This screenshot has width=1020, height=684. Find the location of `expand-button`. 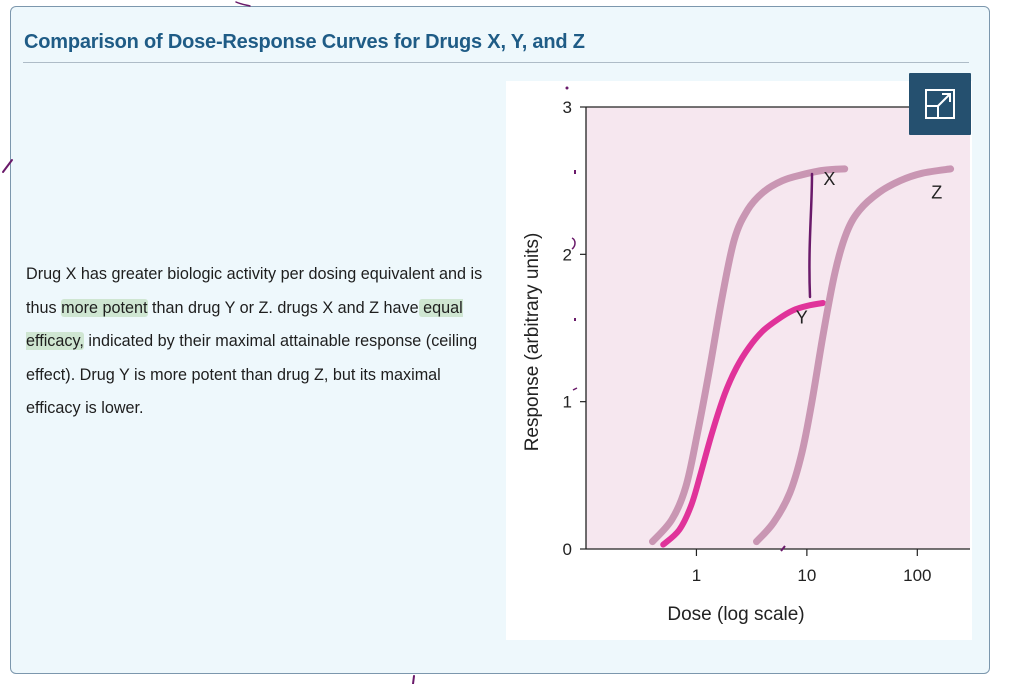

expand-button is located at coordinates (940, 104).